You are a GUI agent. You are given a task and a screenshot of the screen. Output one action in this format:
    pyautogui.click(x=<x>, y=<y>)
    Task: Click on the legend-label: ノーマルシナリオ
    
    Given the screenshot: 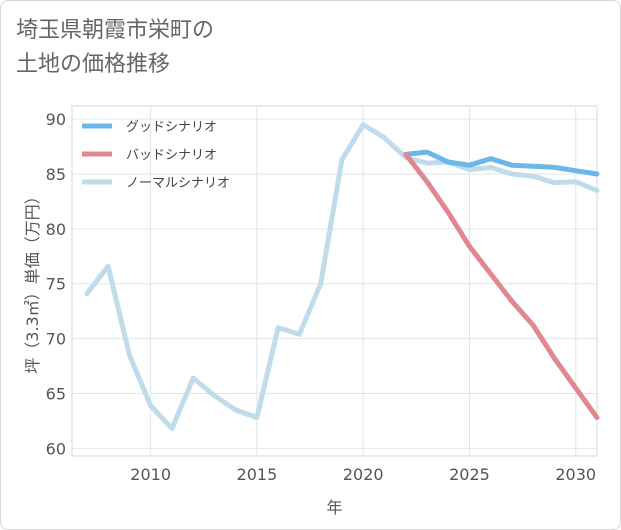 What is the action you would take?
    pyautogui.click(x=178, y=183)
    